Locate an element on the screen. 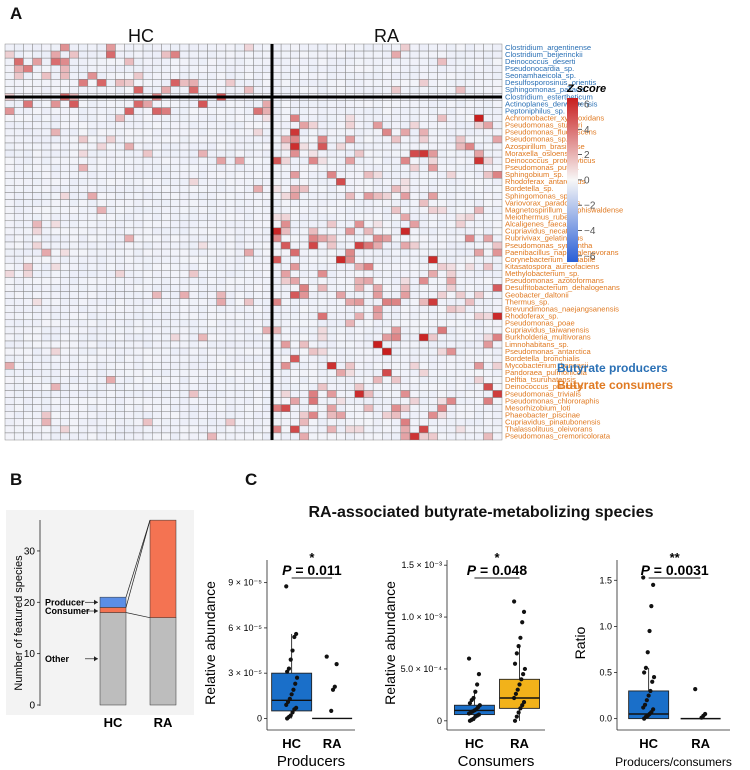  b-label-other: Other is located at coordinates (57, 659).